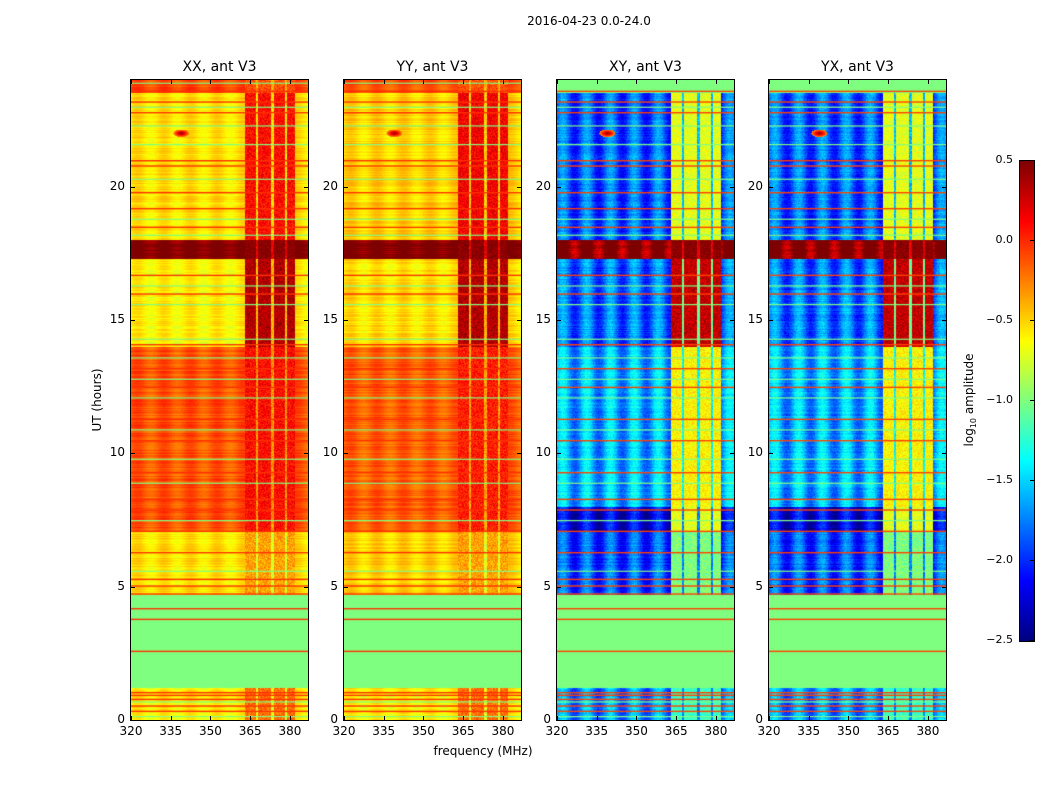  Describe the element at coordinates (219, 67) in the screenshot. I see `panel-title: XX, ant V3` at that location.